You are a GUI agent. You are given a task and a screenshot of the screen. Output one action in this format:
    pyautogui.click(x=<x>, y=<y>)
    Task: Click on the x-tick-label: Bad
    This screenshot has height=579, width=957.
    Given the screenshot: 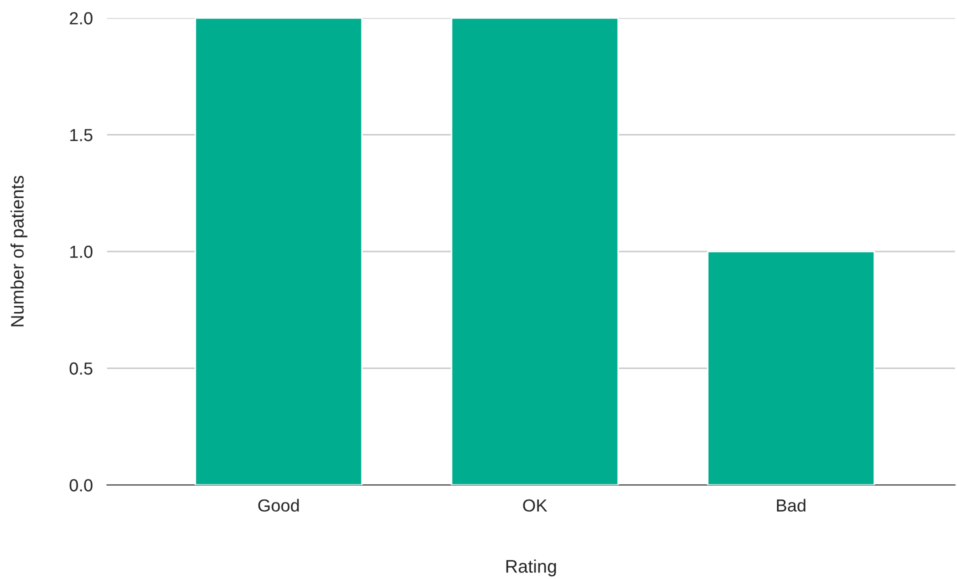 What is the action you would take?
    pyautogui.click(x=791, y=505)
    